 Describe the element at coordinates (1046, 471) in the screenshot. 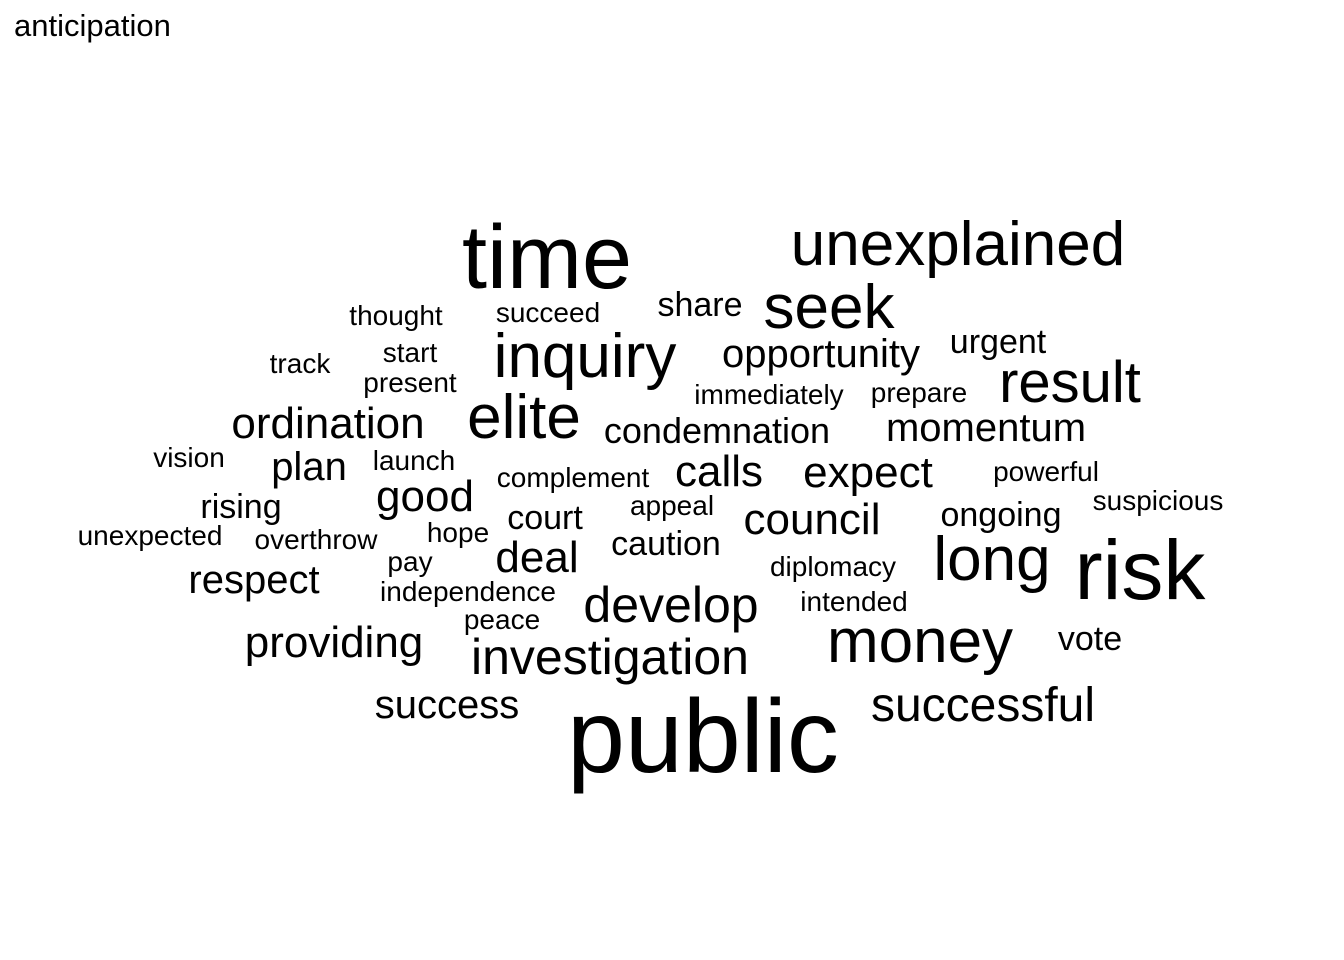

I see `word-powerful: powerful` at that location.